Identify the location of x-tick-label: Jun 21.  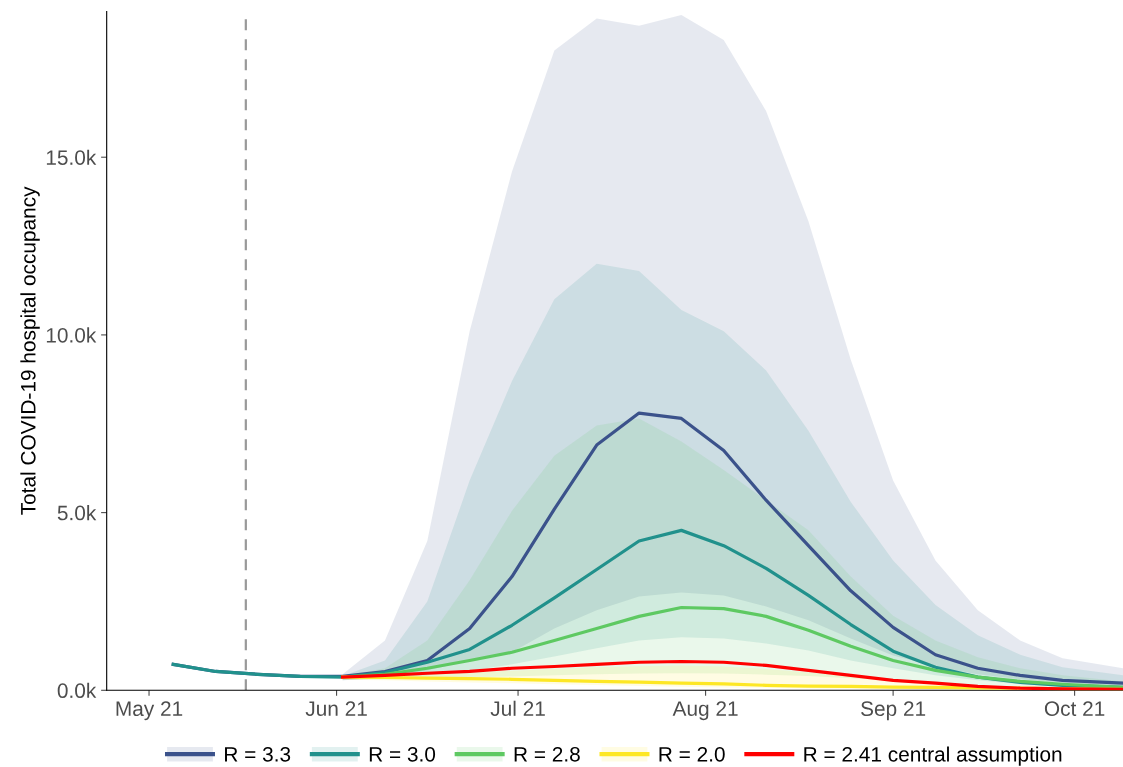
(336, 709).